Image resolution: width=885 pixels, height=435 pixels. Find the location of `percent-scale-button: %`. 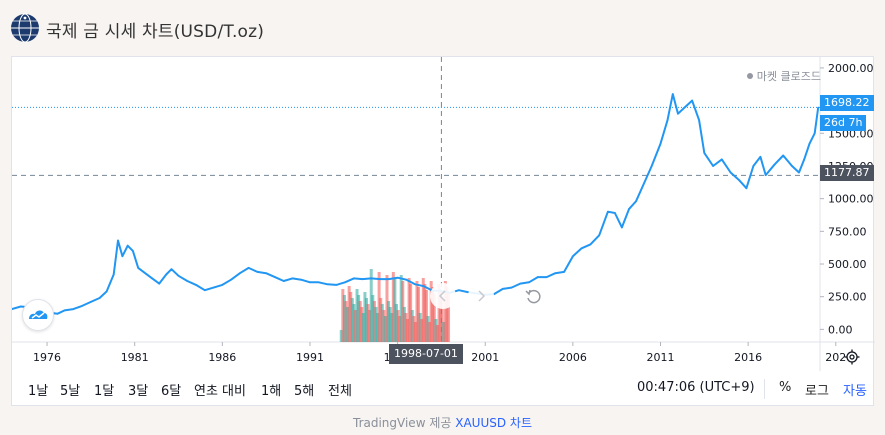

percent-scale-button: % is located at coordinates (785, 387).